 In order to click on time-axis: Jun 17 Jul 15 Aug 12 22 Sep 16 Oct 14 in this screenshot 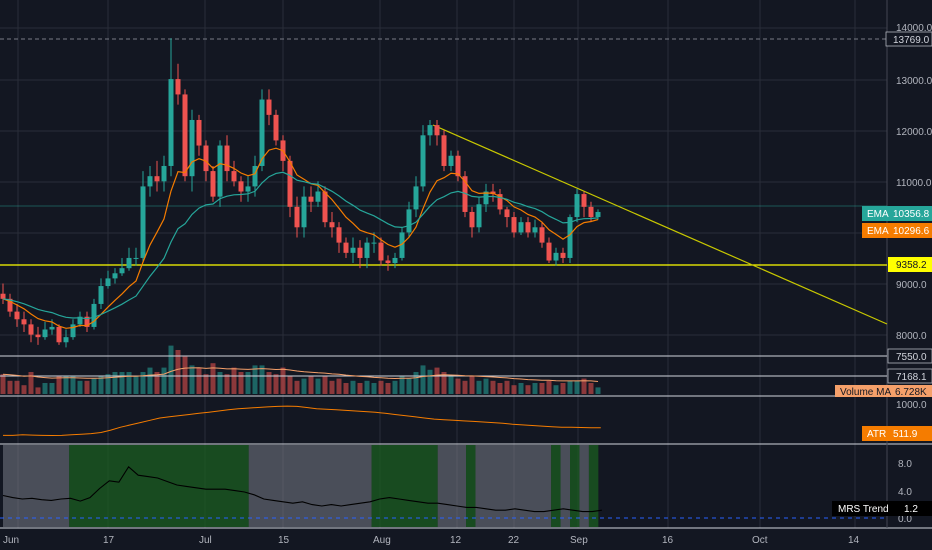, I will do `click(431, 540)`.